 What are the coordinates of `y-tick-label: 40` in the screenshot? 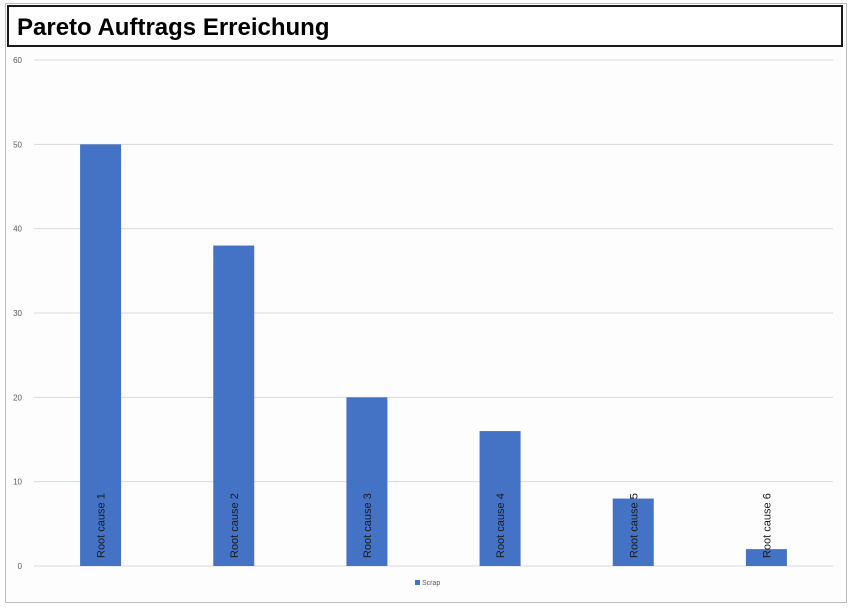 It's located at (17, 229).